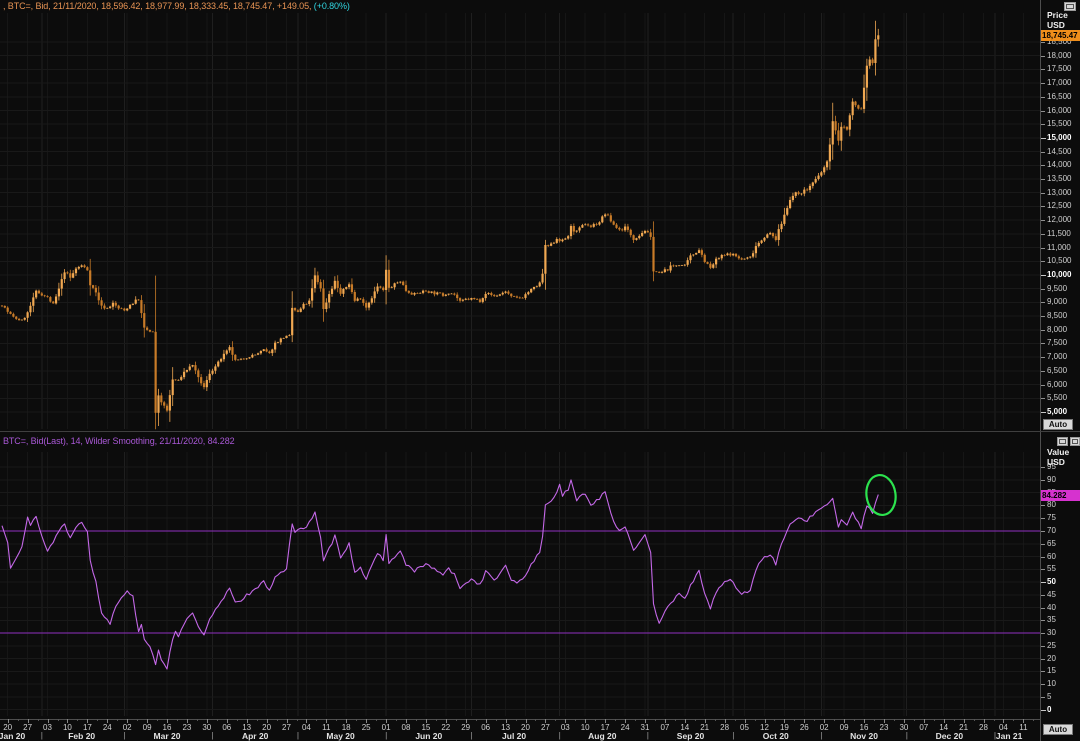  I want to click on date-tick-label: 06, so click(227, 727).